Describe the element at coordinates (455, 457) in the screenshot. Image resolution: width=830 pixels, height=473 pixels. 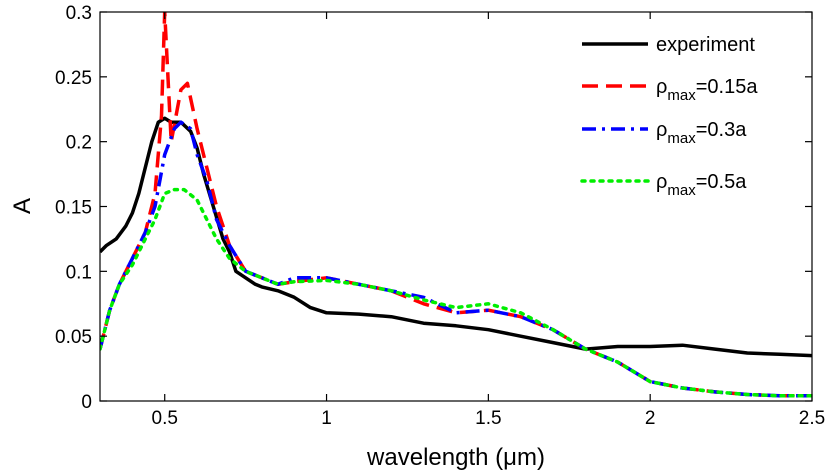
I see `x-axis-label: wavelength (μm)` at that location.